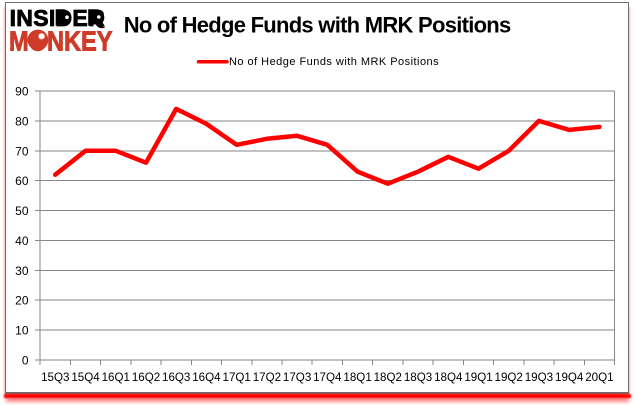  What do you see at coordinates (206, 377) in the screenshot?
I see `svg-text: 16Q4` at bounding box center [206, 377].